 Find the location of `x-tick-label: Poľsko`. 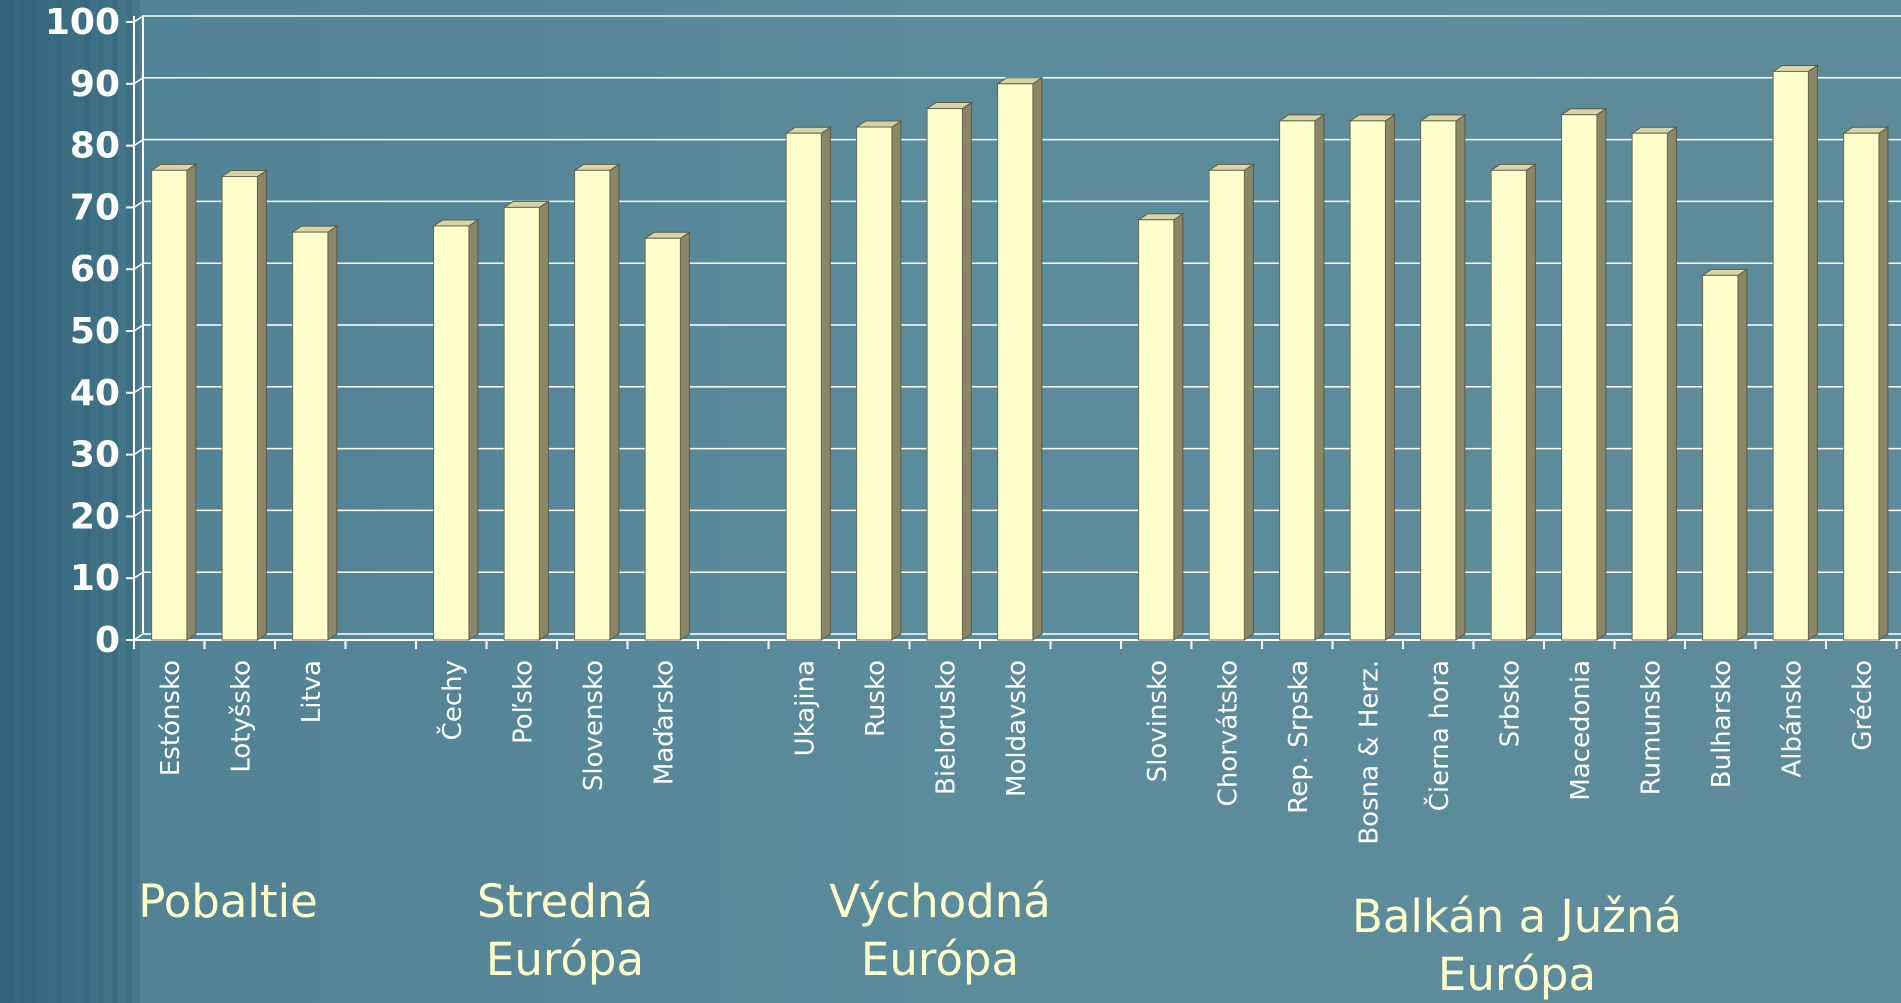

x-tick-label: Poľsko is located at coordinates (523, 702).